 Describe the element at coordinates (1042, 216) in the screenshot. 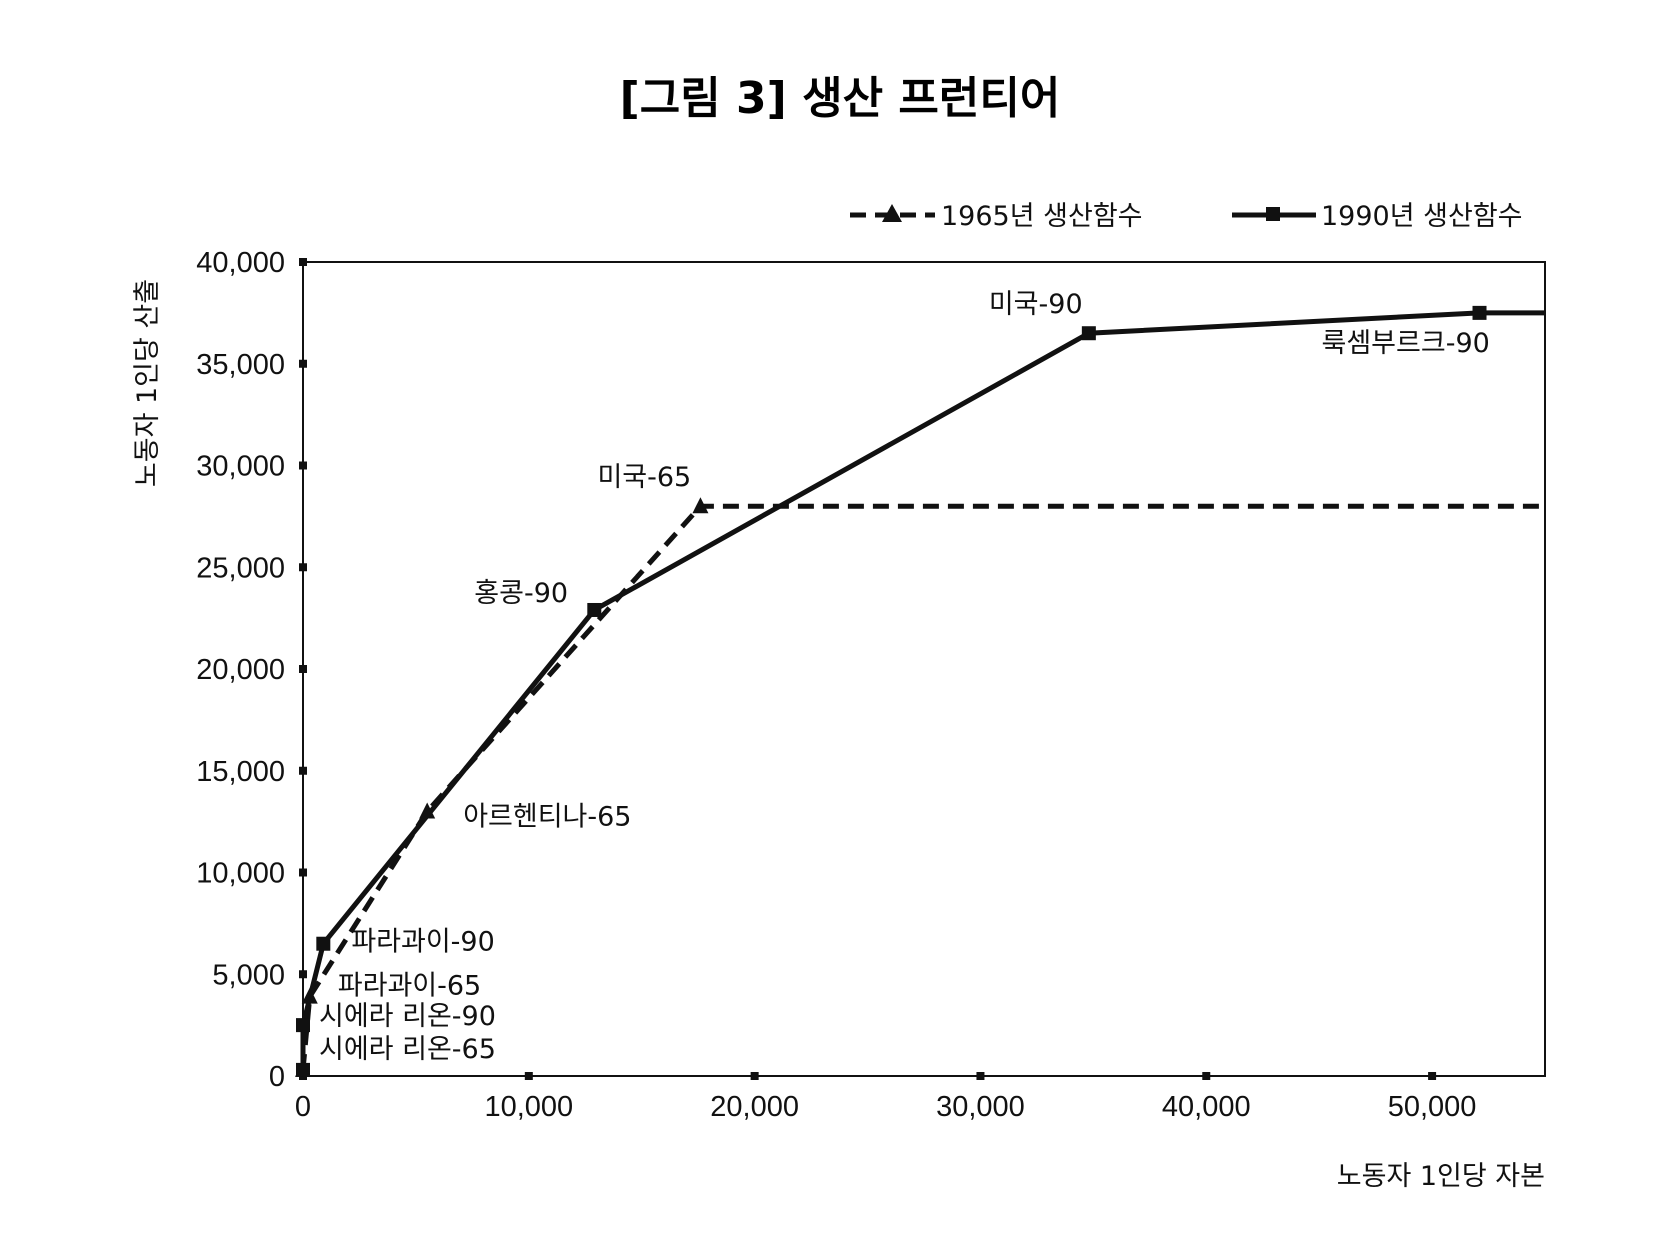

I see `legend-1965-label: 1965년 생산함수` at that location.